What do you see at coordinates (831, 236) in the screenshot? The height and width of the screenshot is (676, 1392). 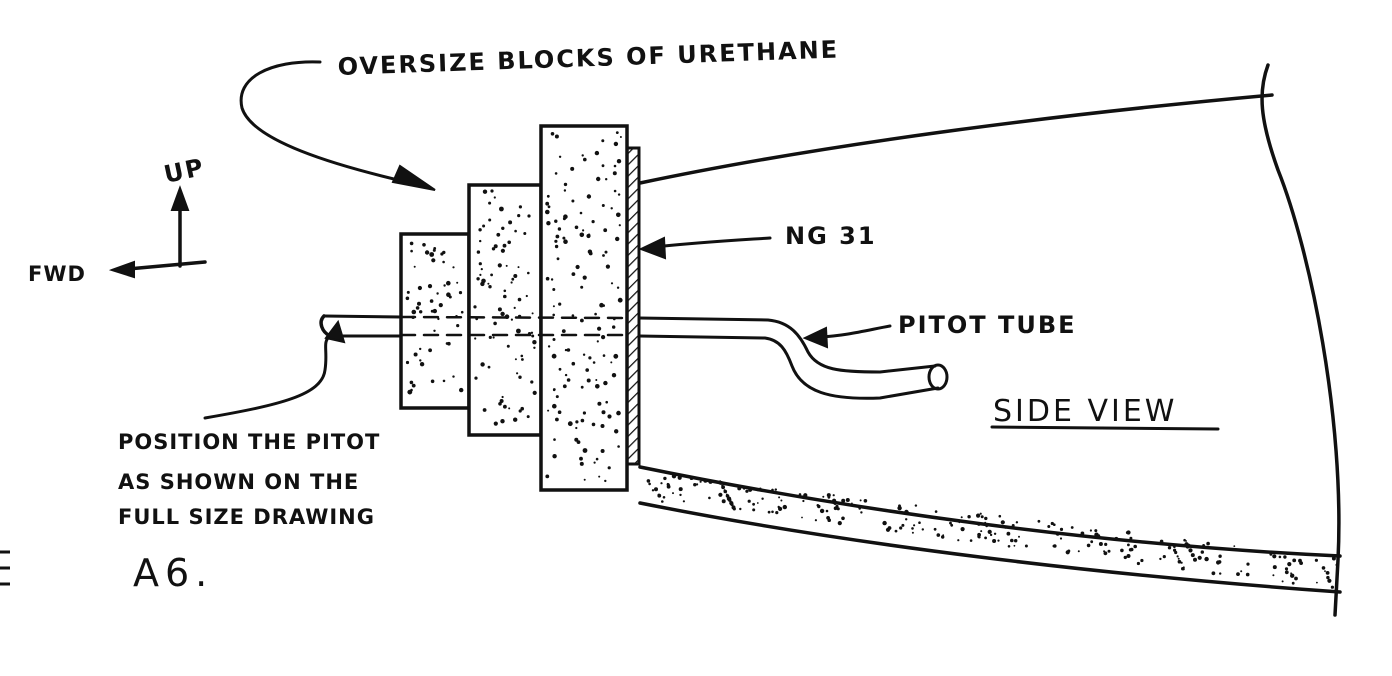 I see `ng31-label: NG 31` at bounding box center [831, 236].